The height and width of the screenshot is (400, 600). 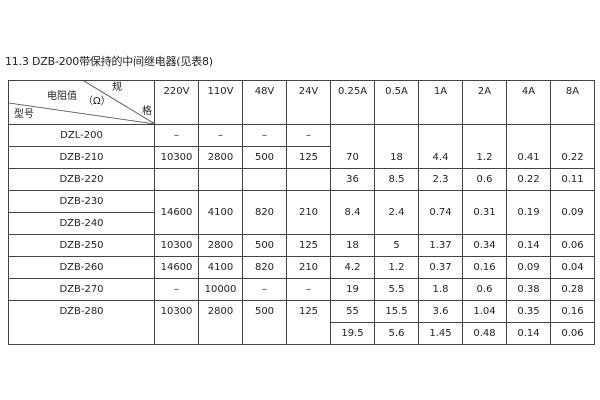 What do you see at coordinates (81, 157) in the screenshot?
I see `model-cell: DZB-210` at bounding box center [81, 157].